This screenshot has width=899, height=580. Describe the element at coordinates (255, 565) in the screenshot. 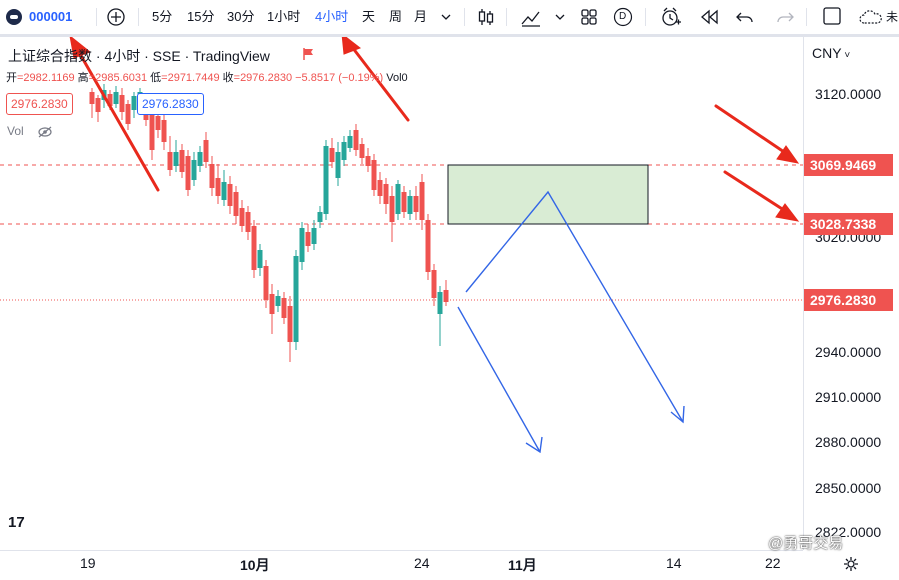

I see `time-tick: 10月` at that location.